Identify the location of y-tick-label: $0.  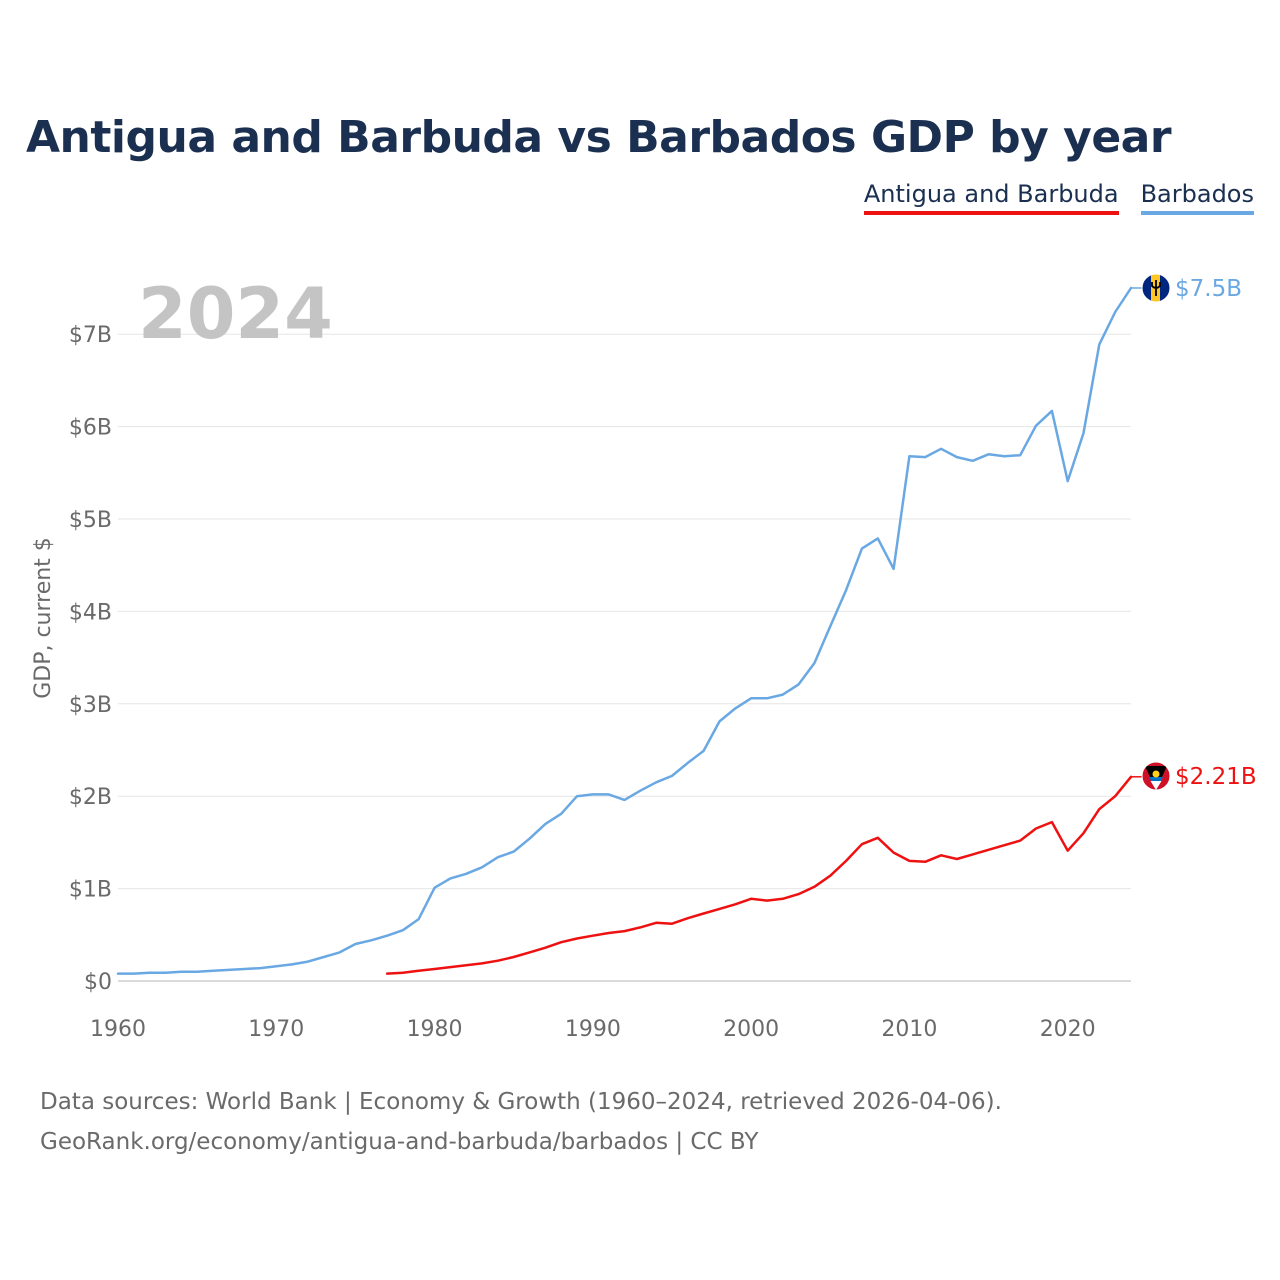
(98, 982).